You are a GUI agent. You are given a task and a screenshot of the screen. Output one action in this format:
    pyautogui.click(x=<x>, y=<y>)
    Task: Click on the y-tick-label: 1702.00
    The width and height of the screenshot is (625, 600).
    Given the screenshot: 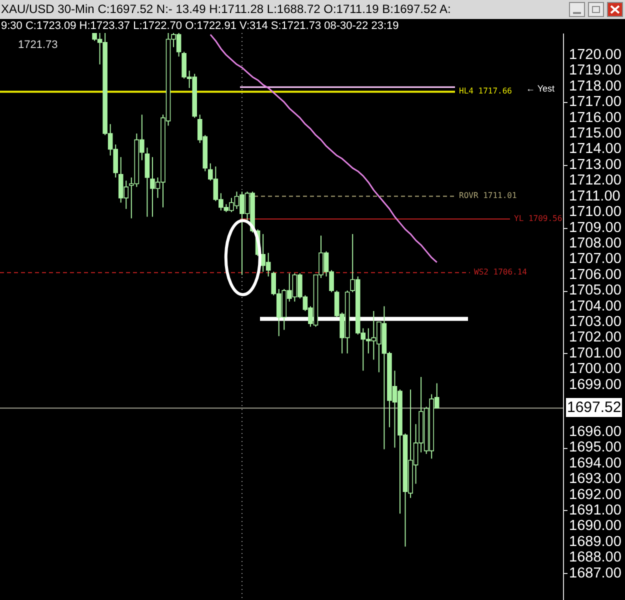 What is the action you would take?
    pyautogui.click(x=595, y=338)
    